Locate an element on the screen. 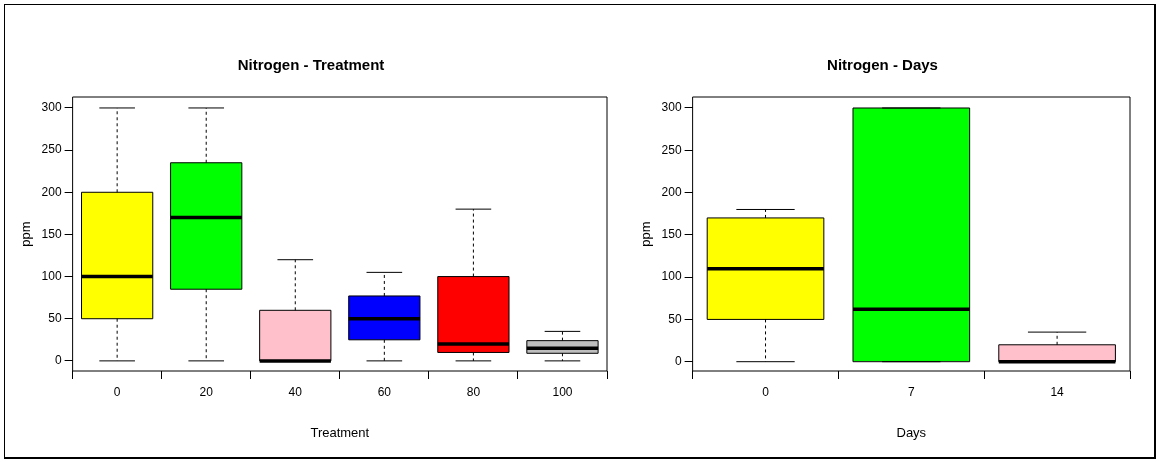 Image resolution: width=1159 pixels, height=462 pixels. x-tick-label: 20 is located at coordinates (206, 391).